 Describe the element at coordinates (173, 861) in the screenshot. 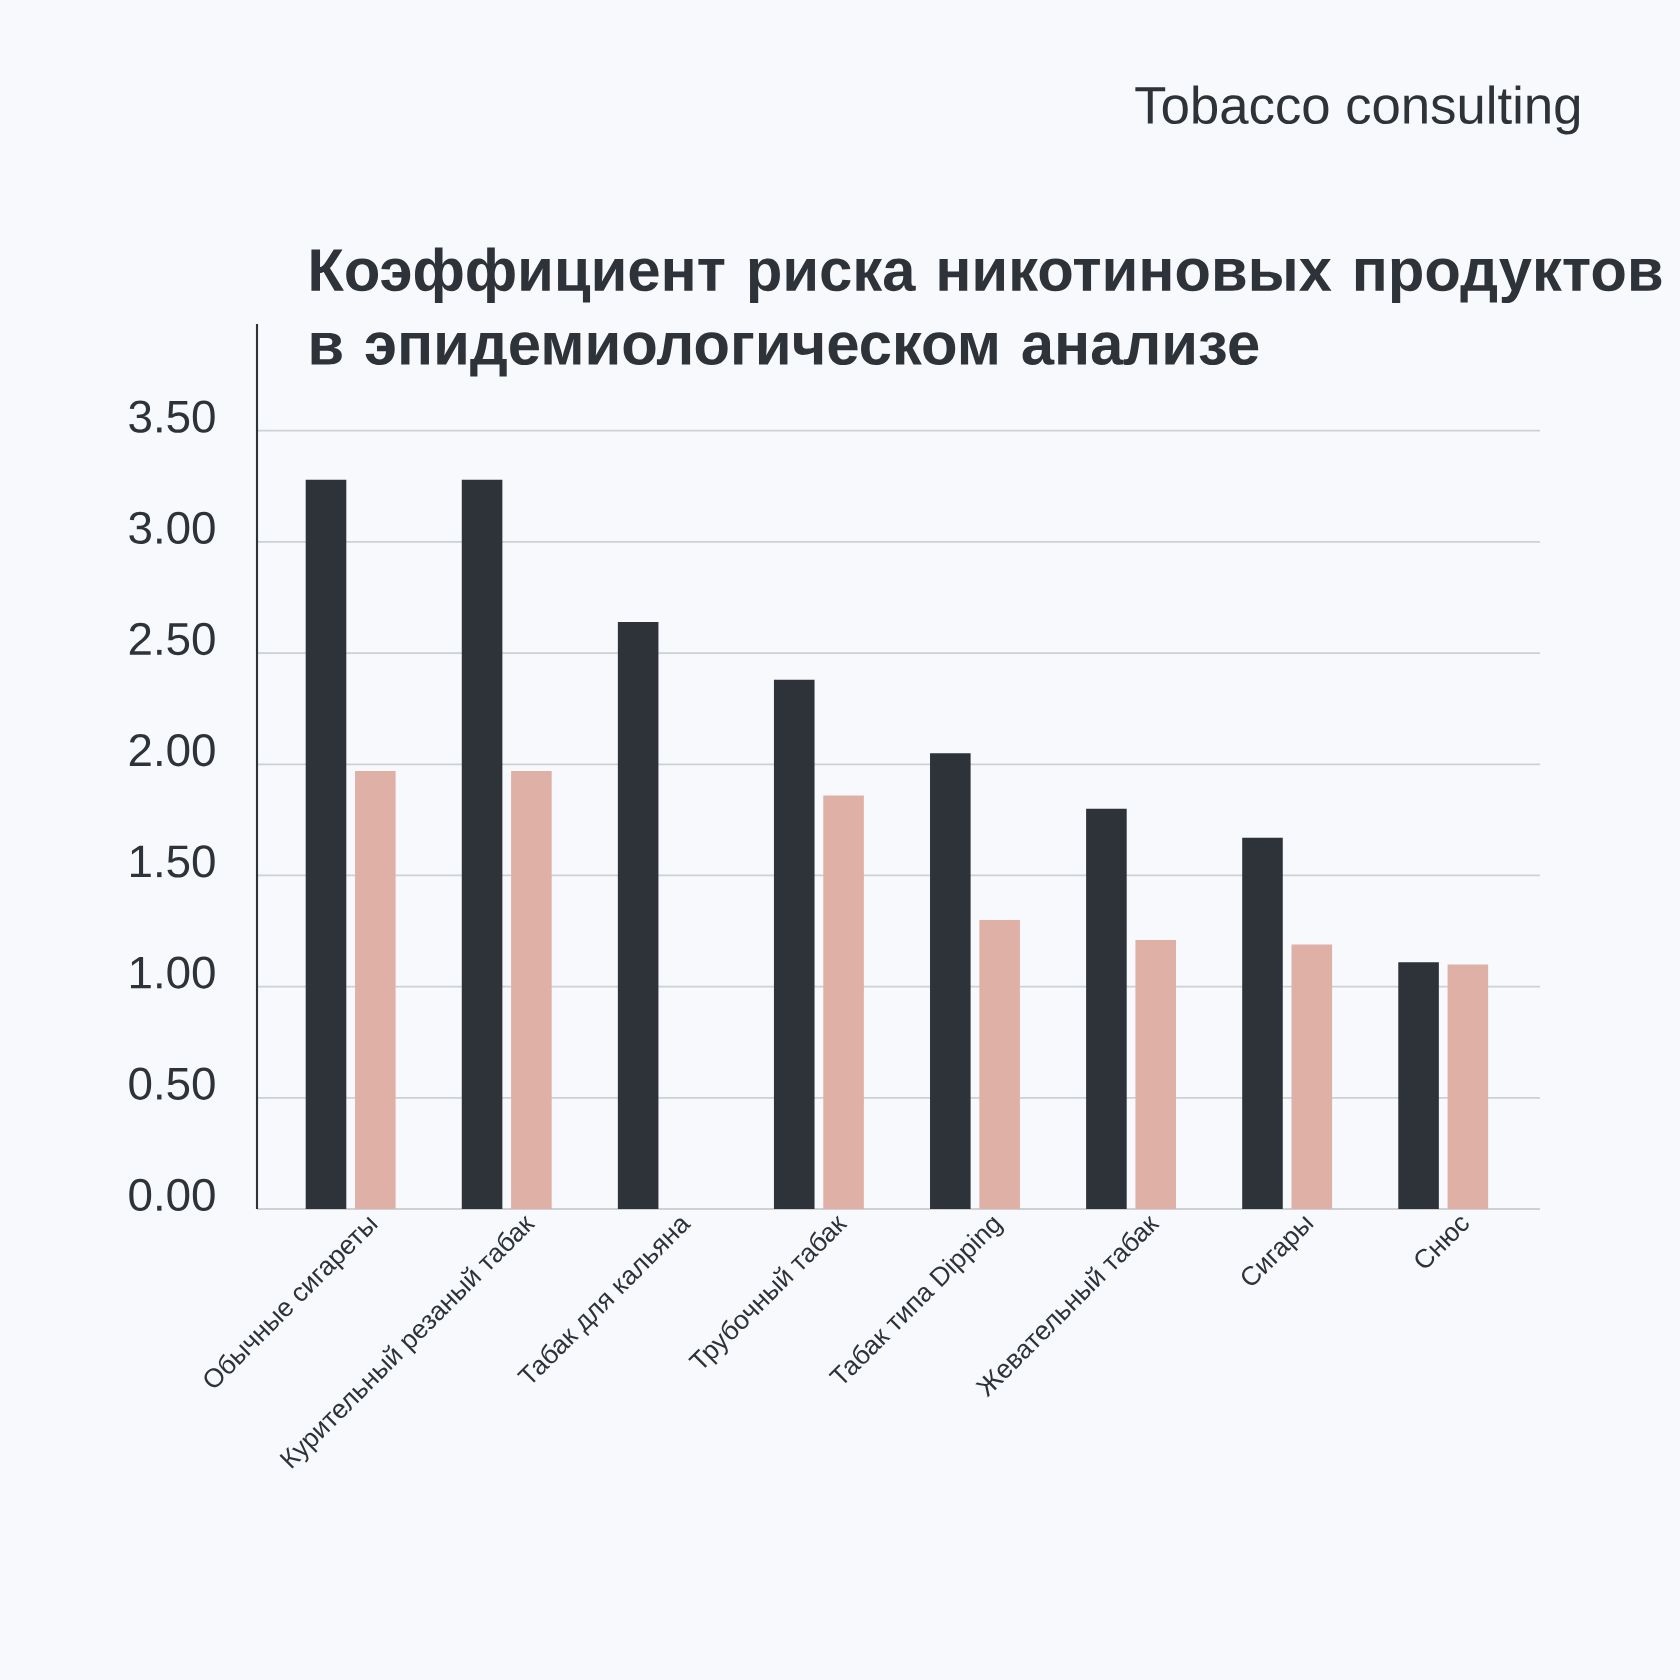

I see `y-tick-label: 1.50` at that location.